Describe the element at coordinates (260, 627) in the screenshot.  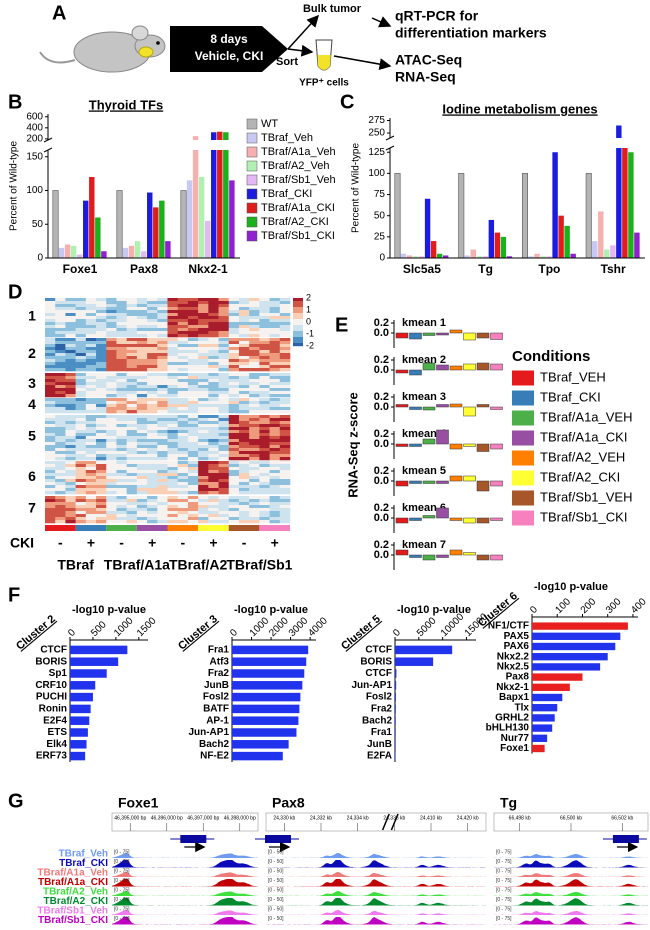
I see `x-tick-label: 1000` at that location.